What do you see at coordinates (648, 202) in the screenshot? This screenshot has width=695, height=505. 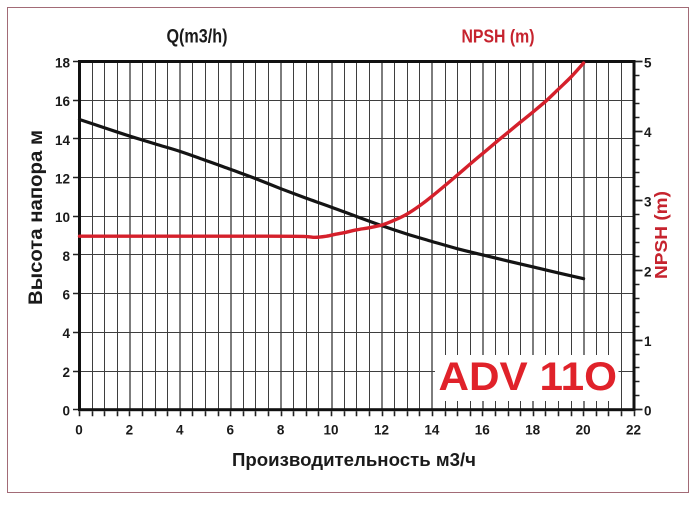 I see `svg-text: 3` at bounding box center [648, 202].